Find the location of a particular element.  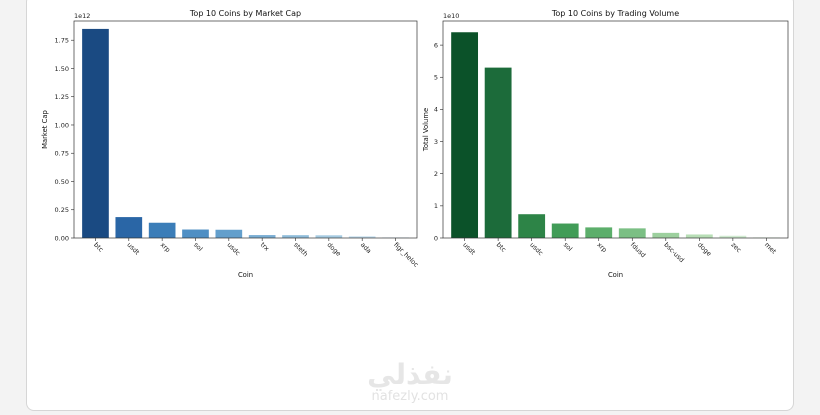

x-tick-label: steth is located at coordinates (300, 249).